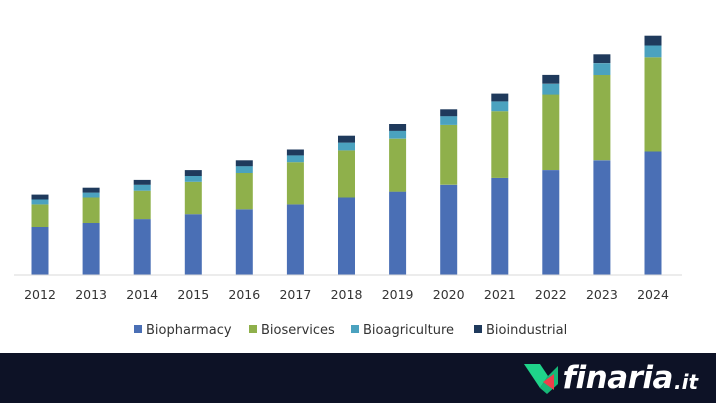 This screenshot has height=403, width=716. Describe the element at coordinates (551, 79) in the screenshot. I see `bar-segment-bioindustrial-2022` at that location.